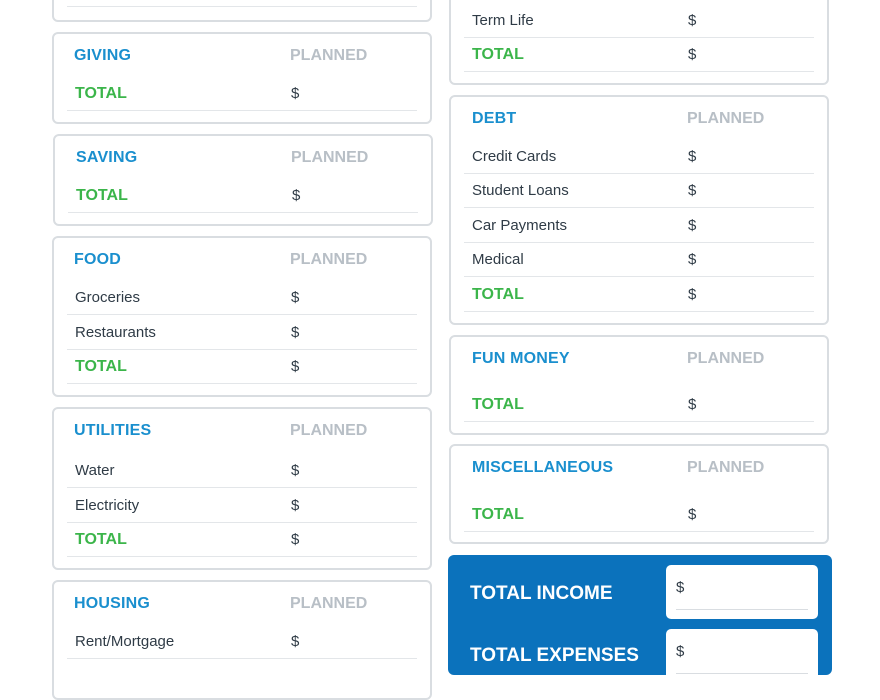 The width and height of the screenshot is (880, 700). Describe the element at coordinates (108, 297) in the screenshot. I see `row-label: Groceries` at that location.